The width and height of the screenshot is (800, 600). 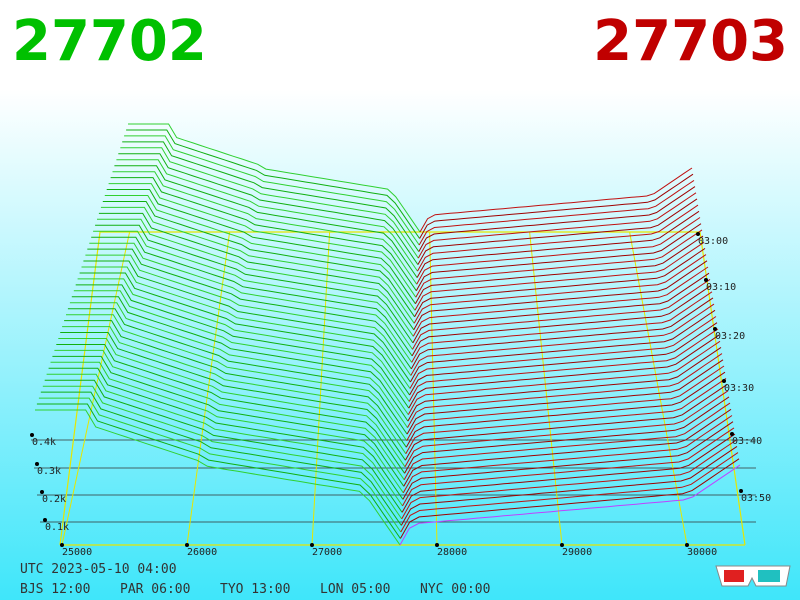 I want to click on zone-time: LON 05:00, so click(x=355, y=589).